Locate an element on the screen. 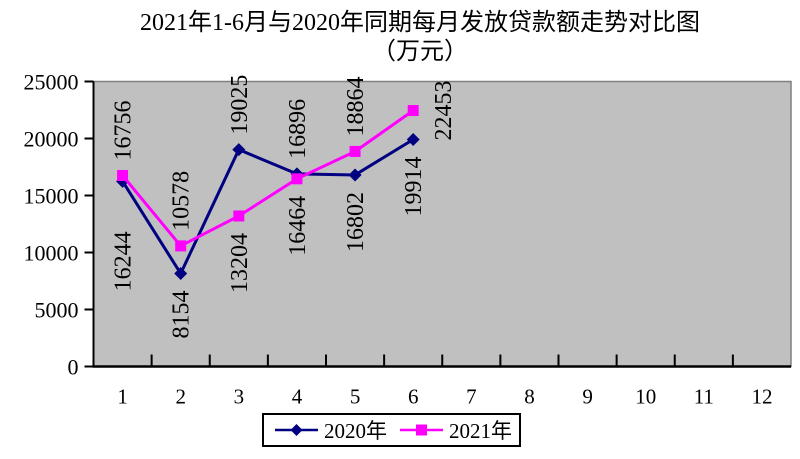 The width and height of the screenshot is (800, 459). x-category-label: 9 is located at coordinates (587, 397).